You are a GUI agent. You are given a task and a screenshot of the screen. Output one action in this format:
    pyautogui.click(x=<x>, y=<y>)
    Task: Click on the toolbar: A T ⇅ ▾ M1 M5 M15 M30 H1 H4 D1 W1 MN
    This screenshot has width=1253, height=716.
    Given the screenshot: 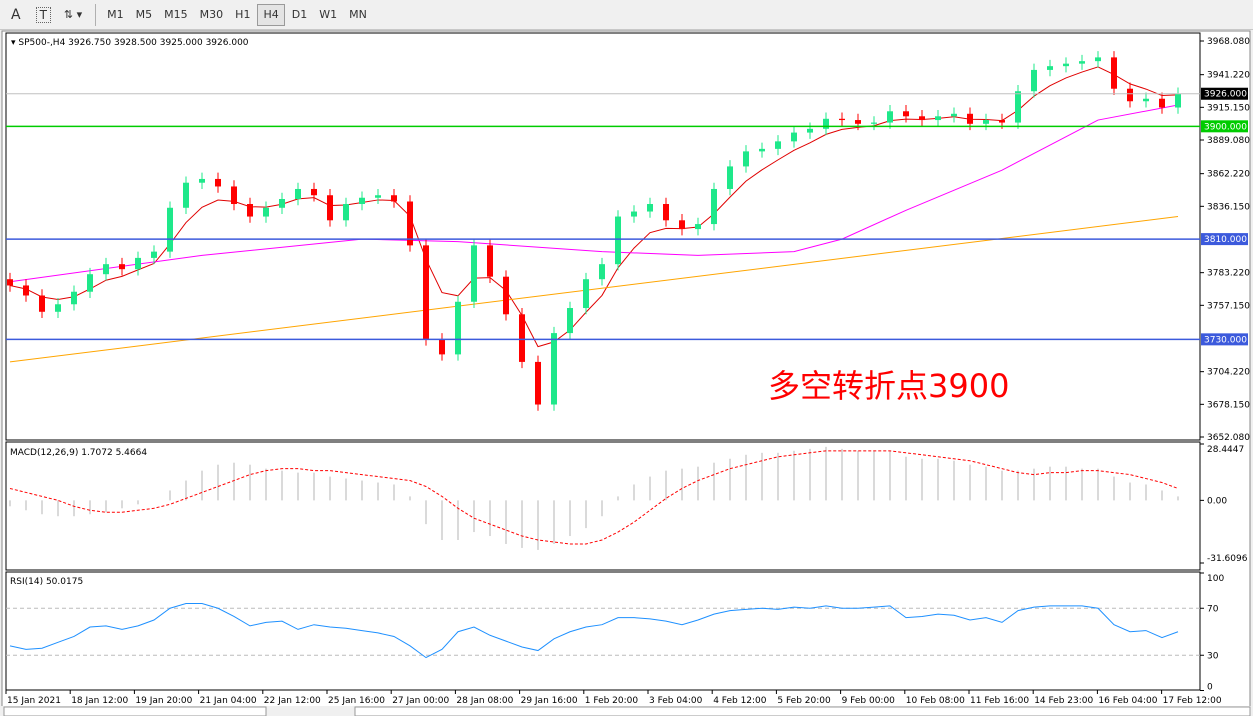 What is the action you would take?
    pyautogui.click(x=626, y=15)
    